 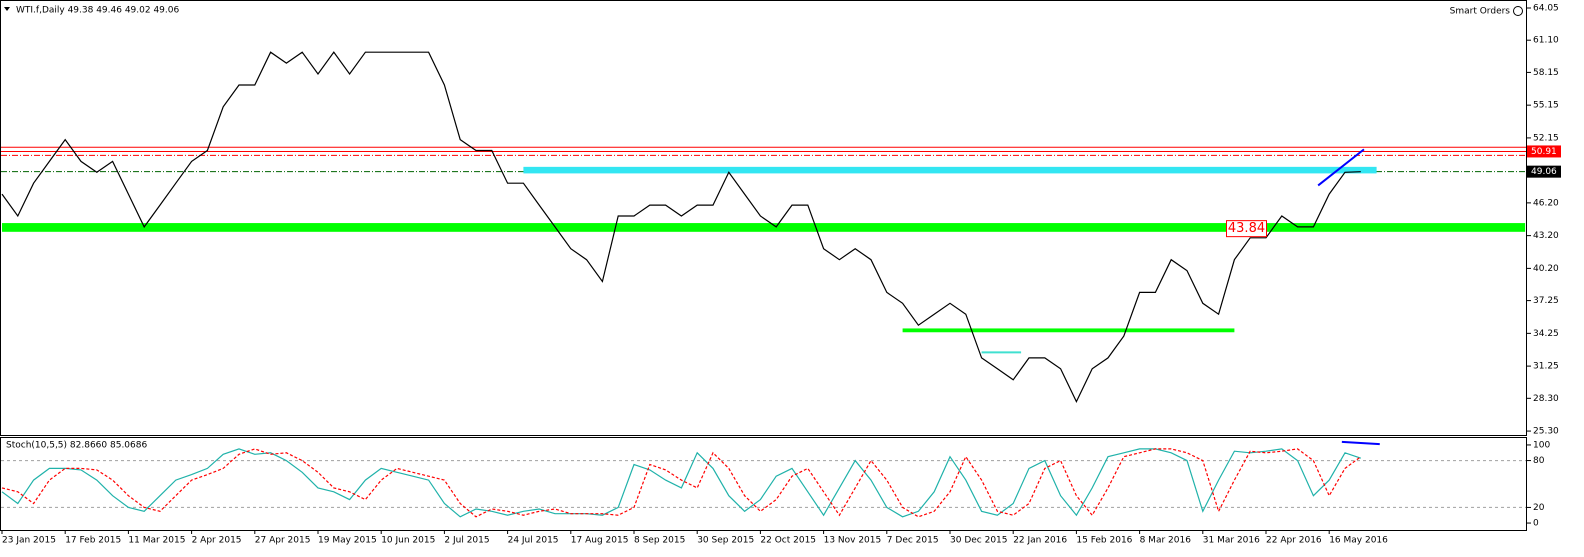 What do you see at coordinates (1358, 541) in the screenshot?
I see `x-tick-label: 16 May 2016` at bounding box center [1358, 541].